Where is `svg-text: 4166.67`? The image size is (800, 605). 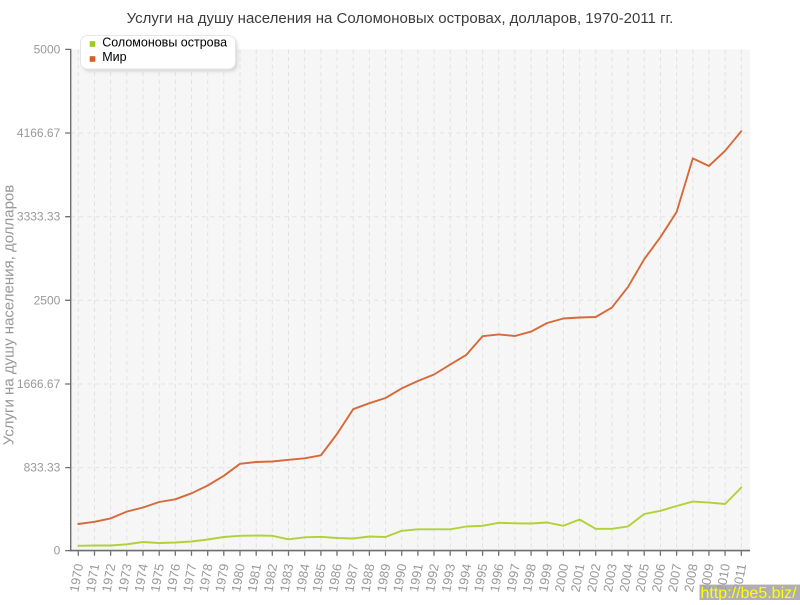 svg-text: 4166.67 is located at coordinates (39, 133).